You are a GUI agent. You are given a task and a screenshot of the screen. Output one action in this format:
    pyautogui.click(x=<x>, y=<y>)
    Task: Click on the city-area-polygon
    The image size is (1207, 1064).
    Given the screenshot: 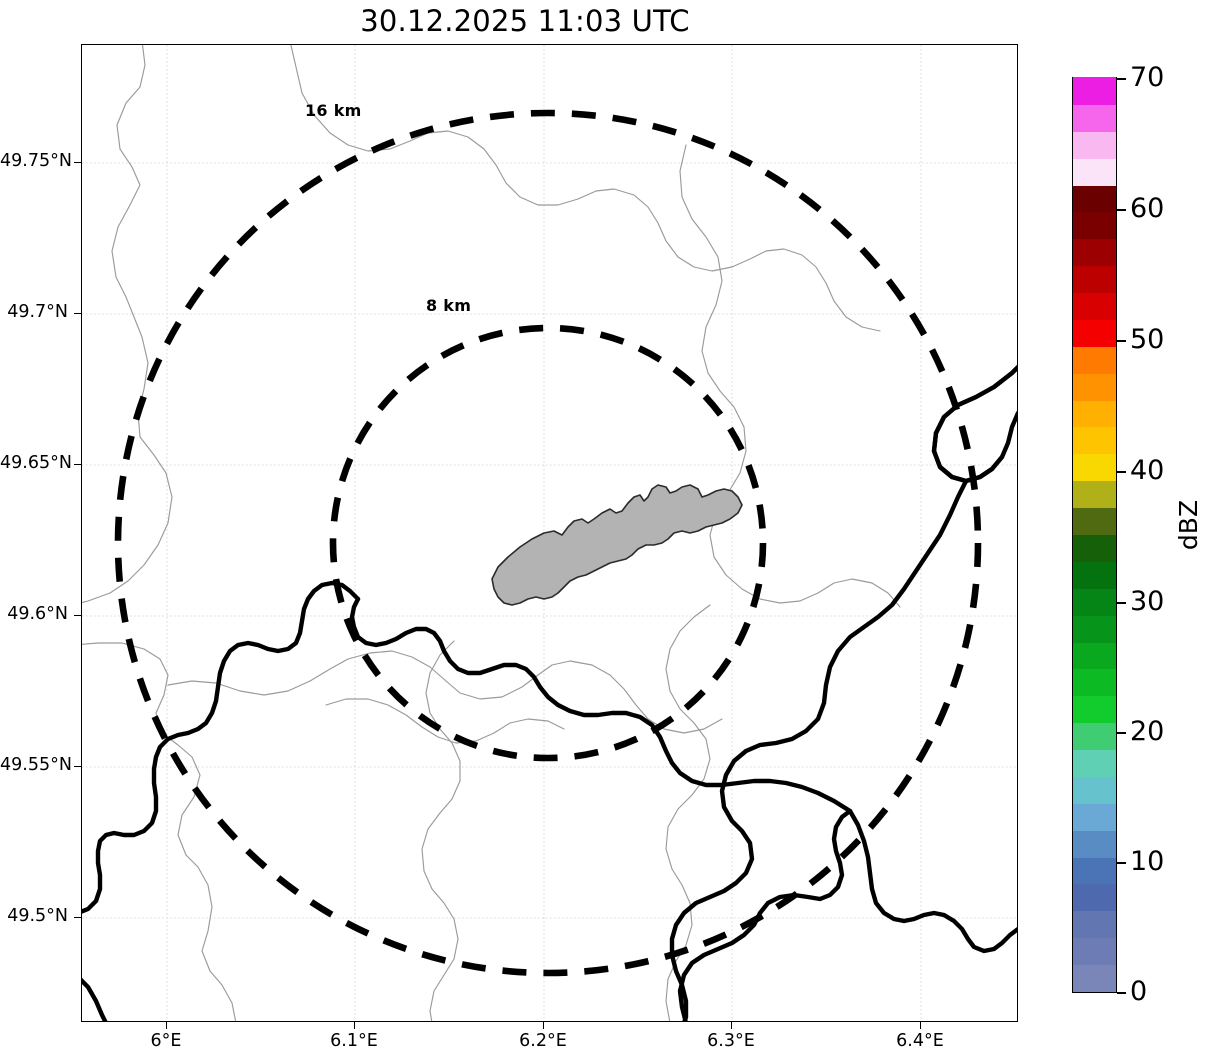 What is the action you would take?
    pyautogui.click(x=617, y=545)
    